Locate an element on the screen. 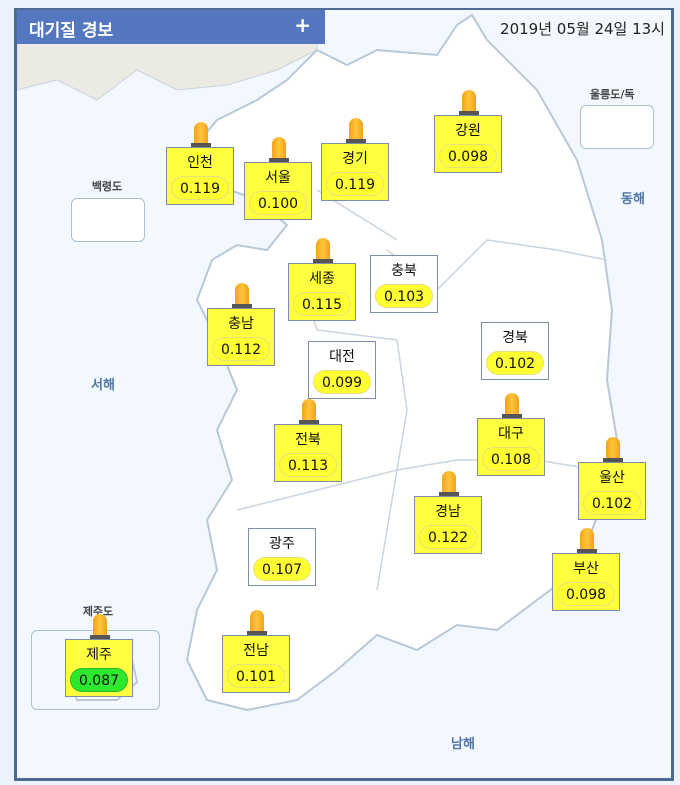 Image resolution: width=680 pixels, height=785 pixels. region-value: 0.115 is located at coordinates (322, 304).